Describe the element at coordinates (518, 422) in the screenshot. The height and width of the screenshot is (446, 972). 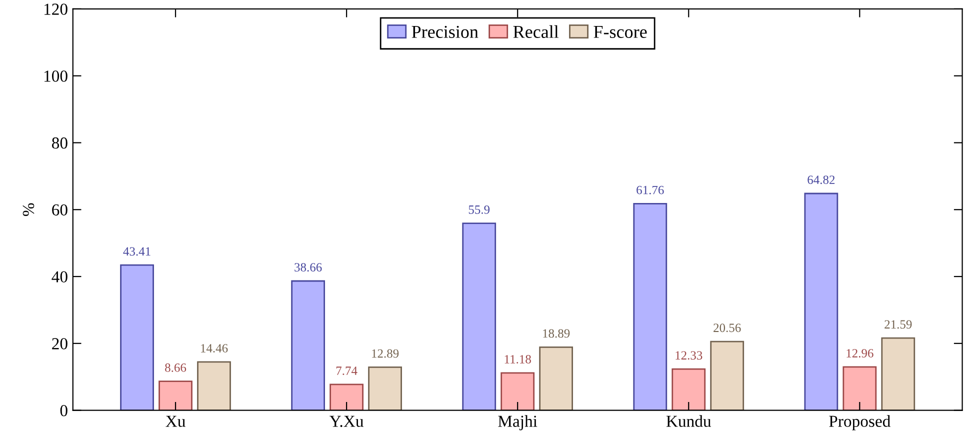
I see `x-tick-label: Majhi` at that location.